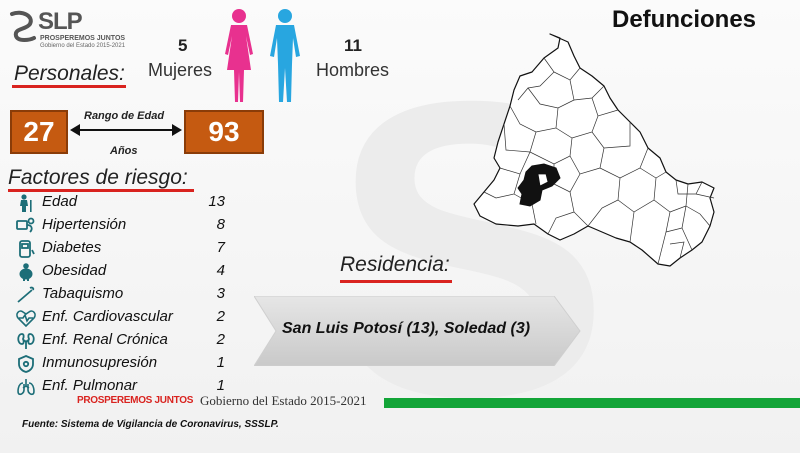 Image resolution: width=800 pixels, height=453 pixels. I want to click on factor-row: Edad 13, so click(121, 203).